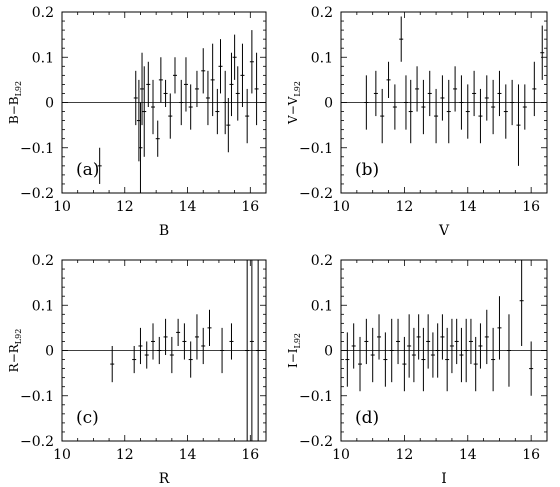  What do you see at coordinates (531, 207) in the screenshot?
I see `x-tick-label-b: 16` at bounding box center [531, 207].